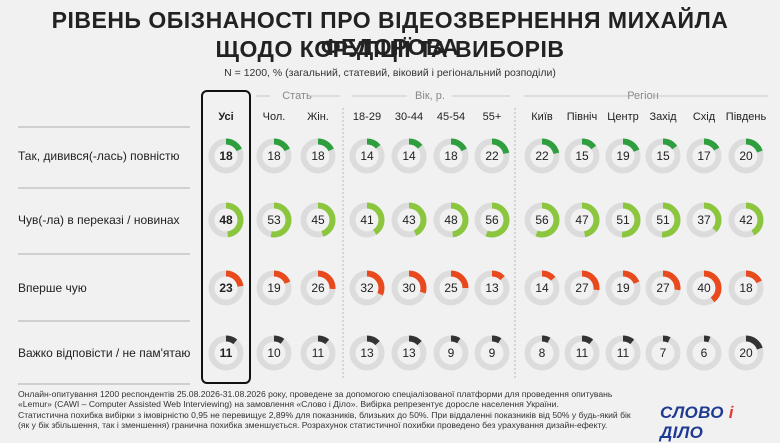 This screenshot has height=443, width=780. What do you see at coordinates (409, 117) in the screenshot?
I see `column-header: 30-44` at bounding box center [409, 117].